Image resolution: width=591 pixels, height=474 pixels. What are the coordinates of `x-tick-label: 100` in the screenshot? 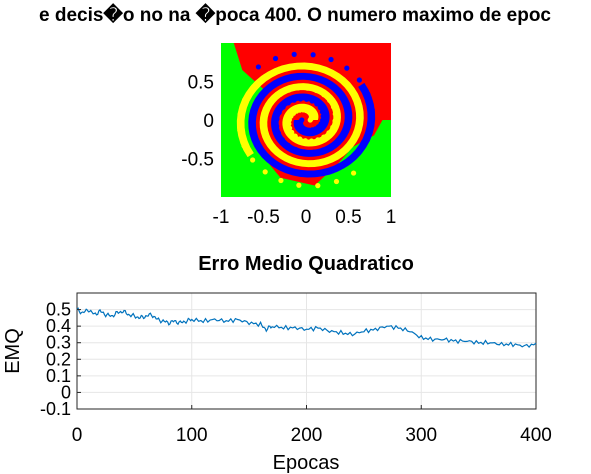 It's located at (192, 435).